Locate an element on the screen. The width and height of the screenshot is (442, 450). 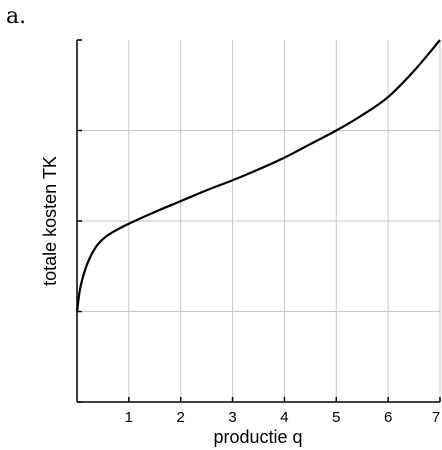
x-tick-label: 7 is located at coordinates (436, 417).